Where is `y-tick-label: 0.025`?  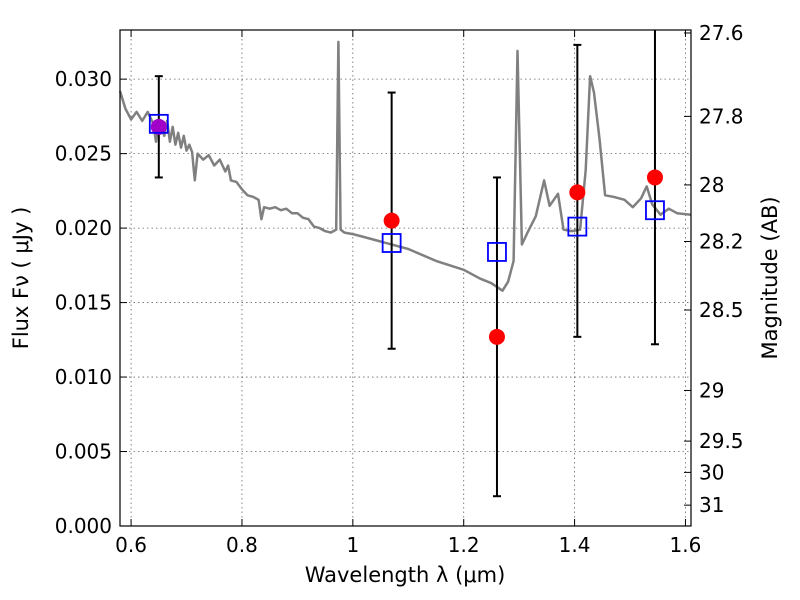 y-tick-label: 0.025 is located at coordinates (83, 154).